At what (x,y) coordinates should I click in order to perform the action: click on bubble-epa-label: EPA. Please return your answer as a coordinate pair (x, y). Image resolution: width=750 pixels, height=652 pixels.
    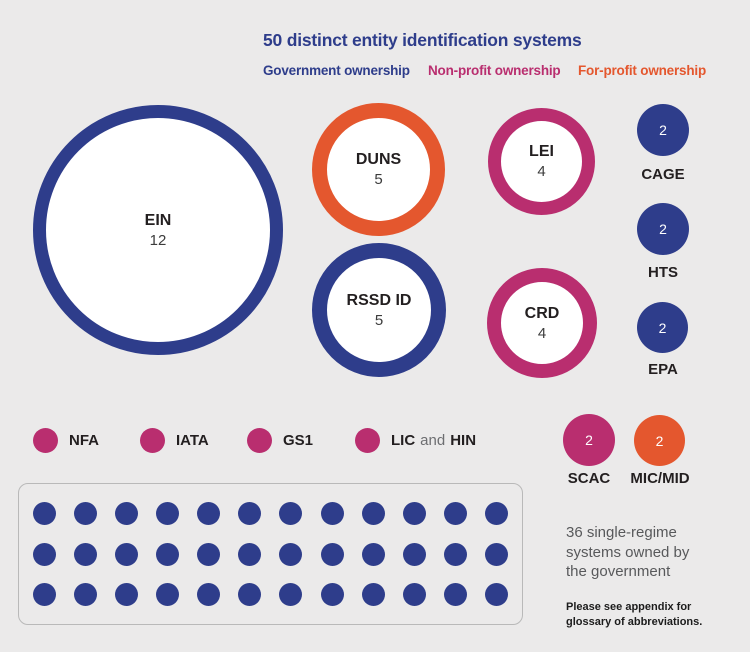
    Looking at the image, I should click on (663, 369).